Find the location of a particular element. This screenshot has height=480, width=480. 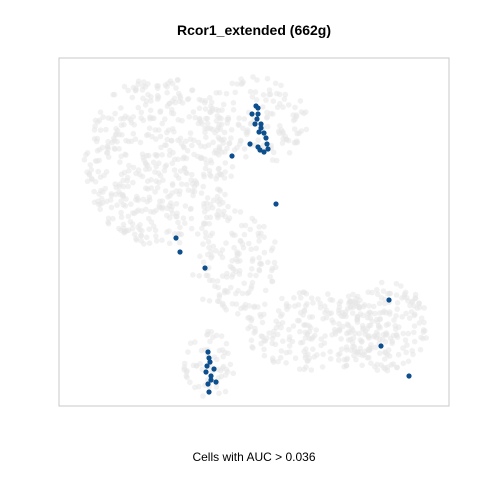

x-axis-label: Cells with AUC > 0.036 is located at coordinates (253, 457).